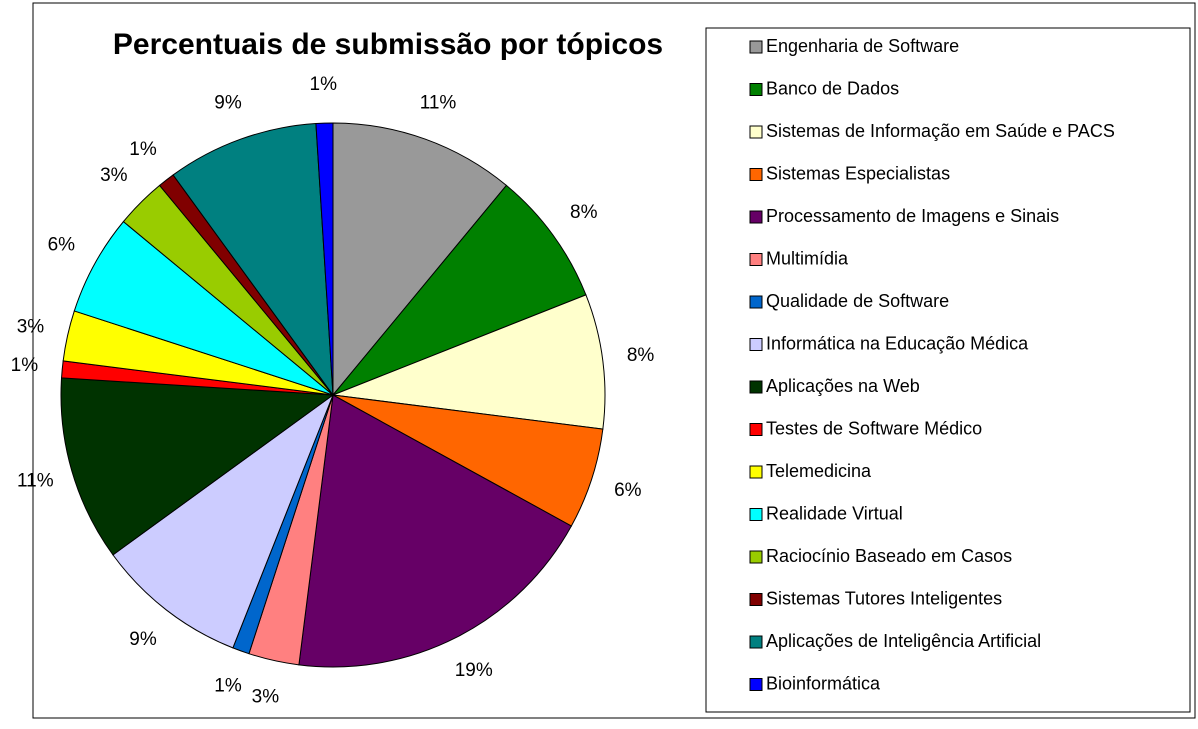  Describe the element at coordinates (857, 301) in the screenshot. I see `legend-label: Qualidade de Software` at that location.